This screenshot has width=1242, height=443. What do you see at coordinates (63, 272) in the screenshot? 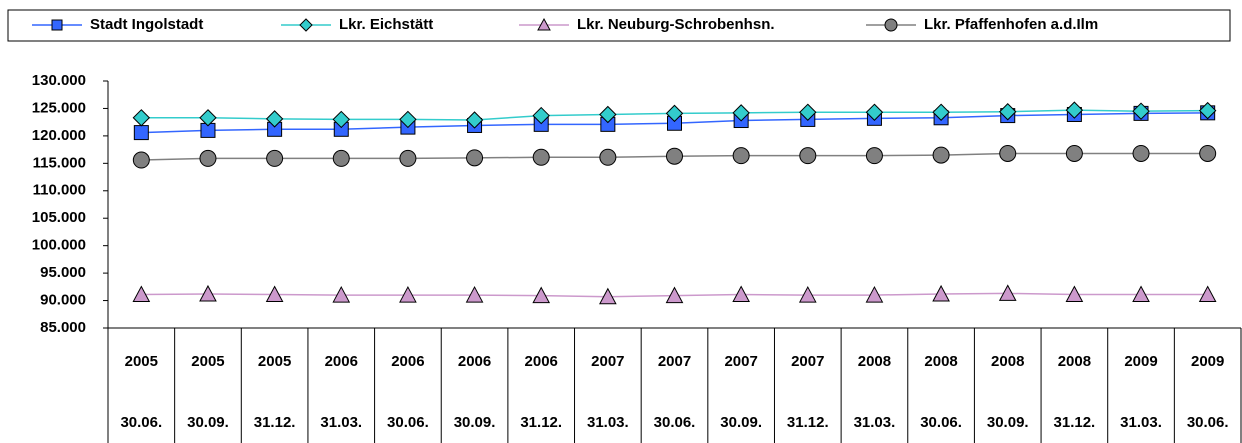
I see `y-tick-label: 95.000` at bounding box center [63, 272].